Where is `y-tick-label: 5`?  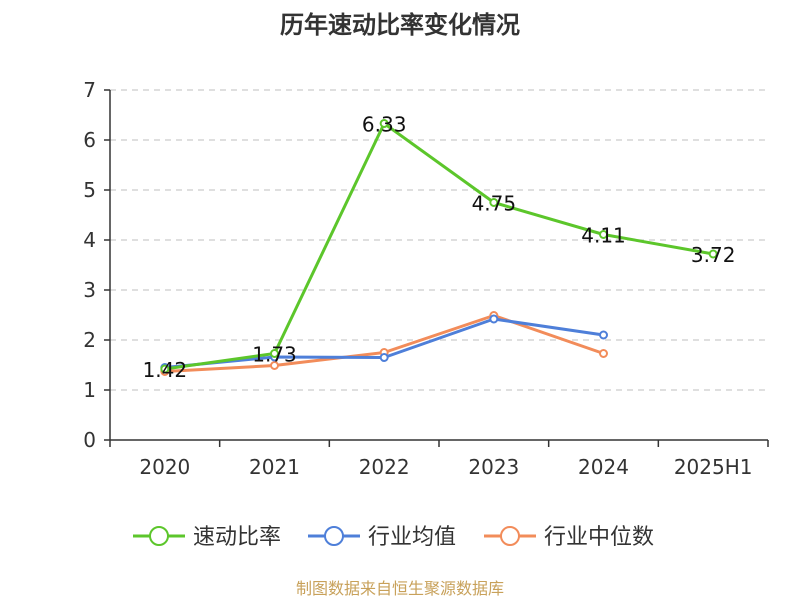
y-tick-label: 5 is located at coordinates (89, 190).